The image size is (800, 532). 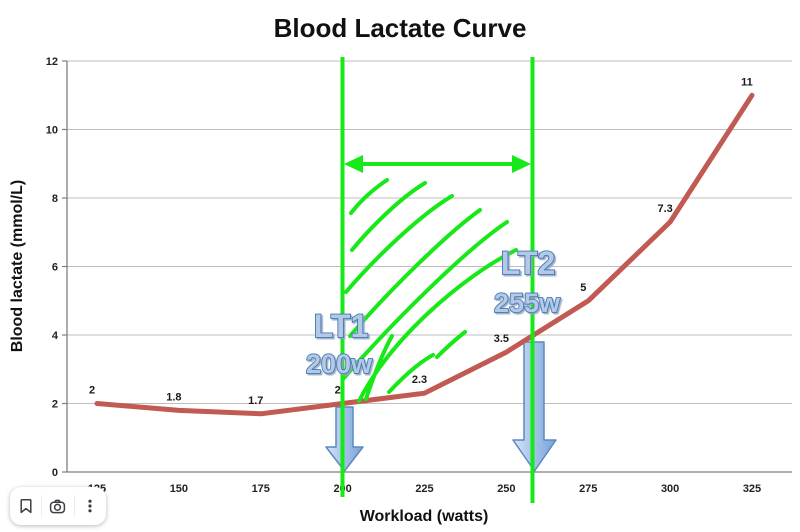 I want to click on y-tick-label: 6, so click(x=55, y=268).